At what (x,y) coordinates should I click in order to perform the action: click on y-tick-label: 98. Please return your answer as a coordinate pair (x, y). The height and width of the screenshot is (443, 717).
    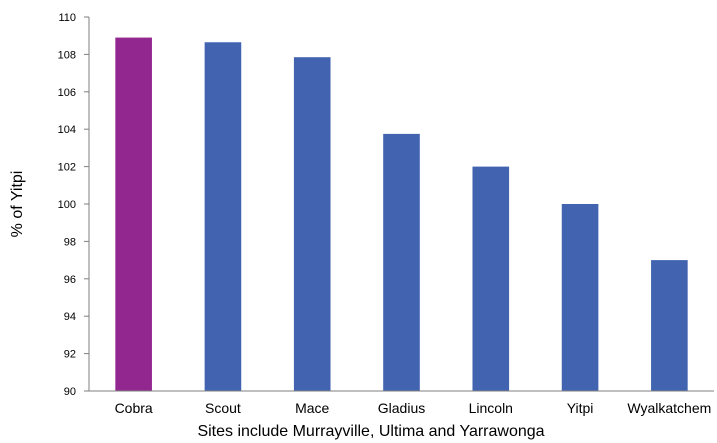
    Looking at the image, I should click on (70, 242).